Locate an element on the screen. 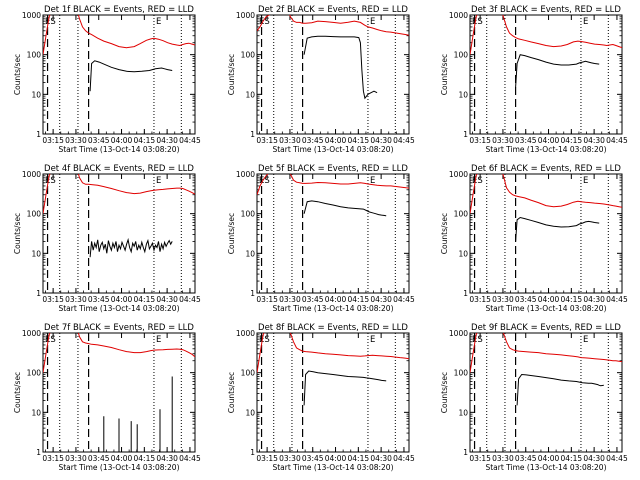  panel-title: Det 6f BLACK = Events, RED = LLD is located at coordinates (546, 169).